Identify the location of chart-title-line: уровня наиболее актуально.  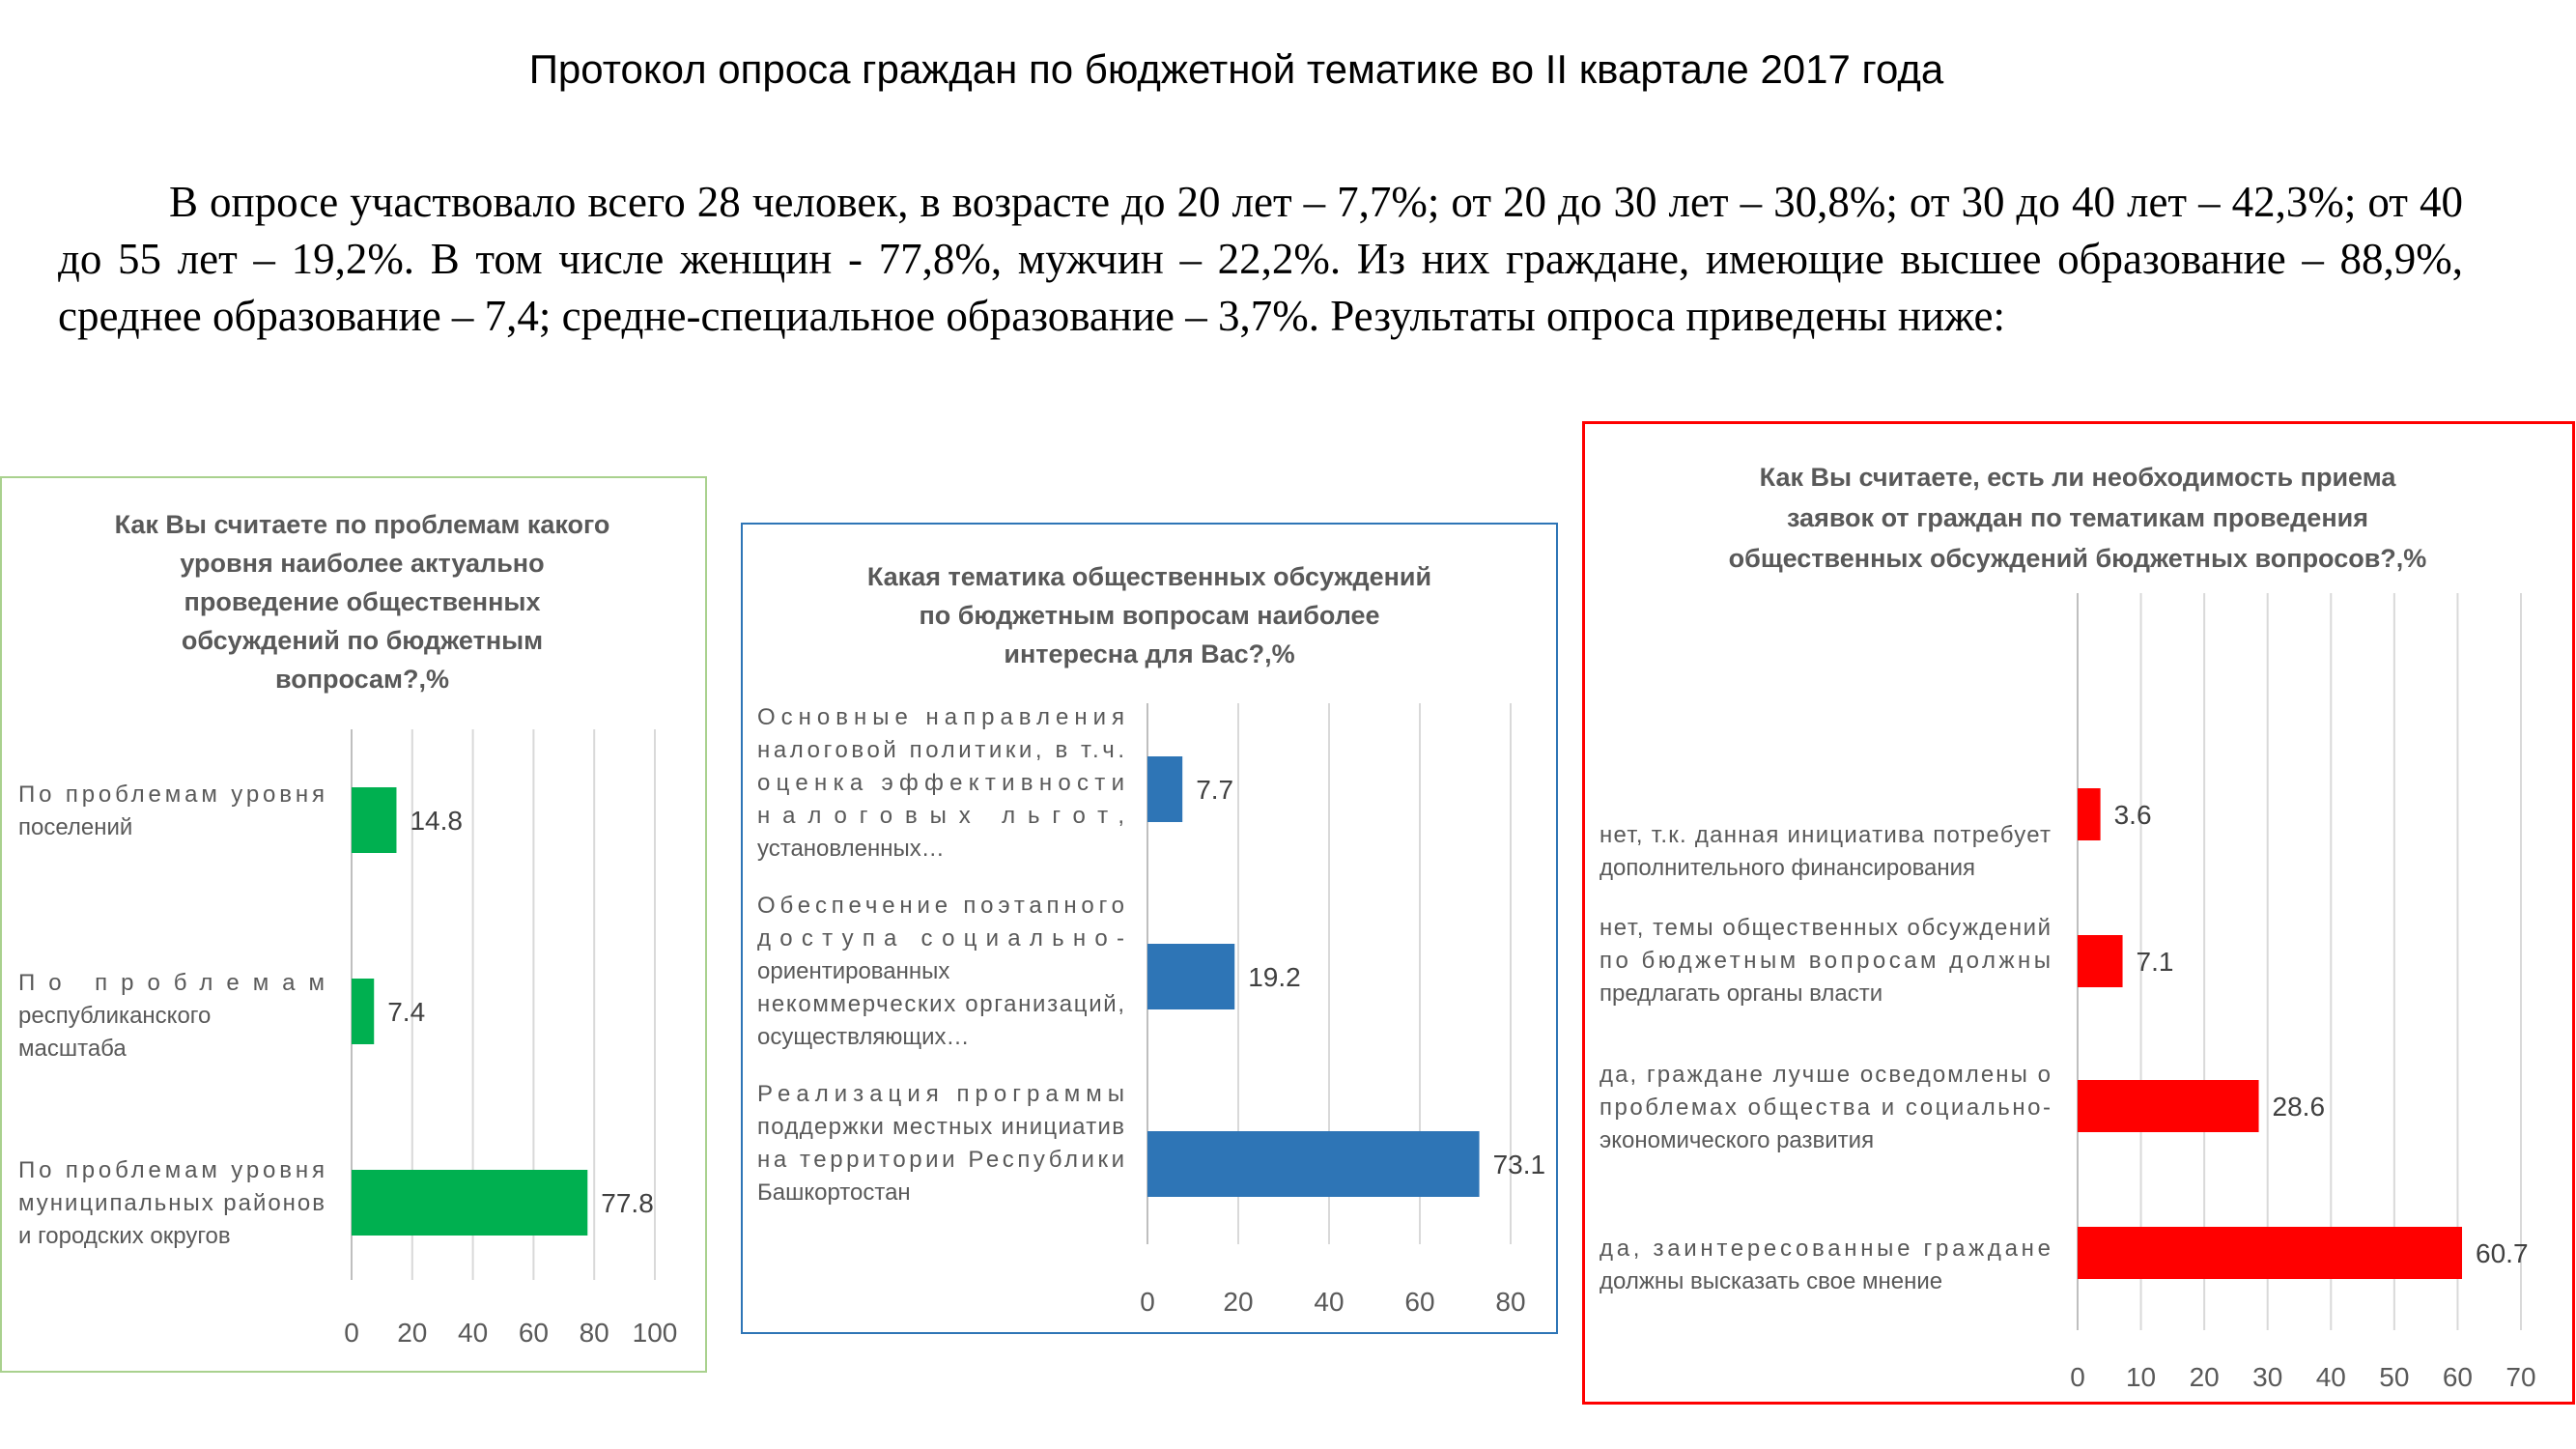
(362, 563).